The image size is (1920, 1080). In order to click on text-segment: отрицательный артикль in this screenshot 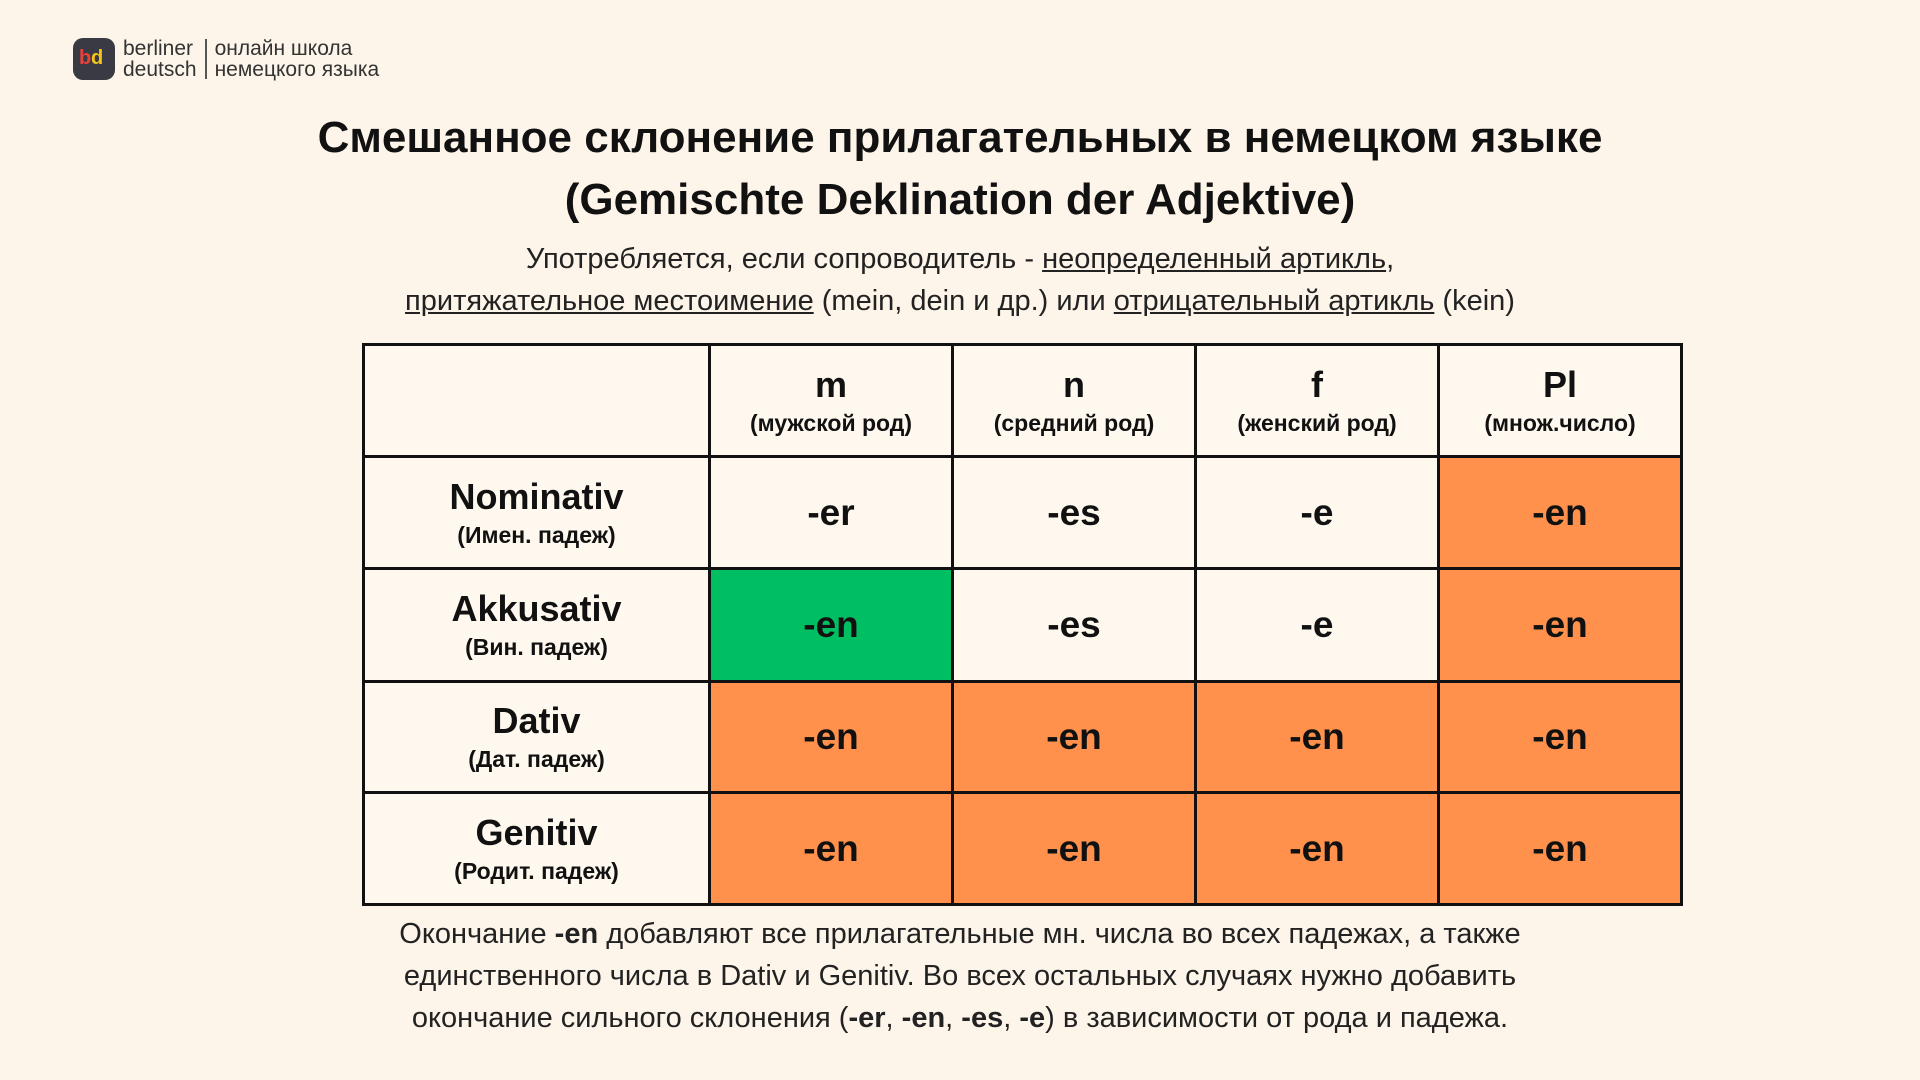, I will do `click(1274, 301)`.